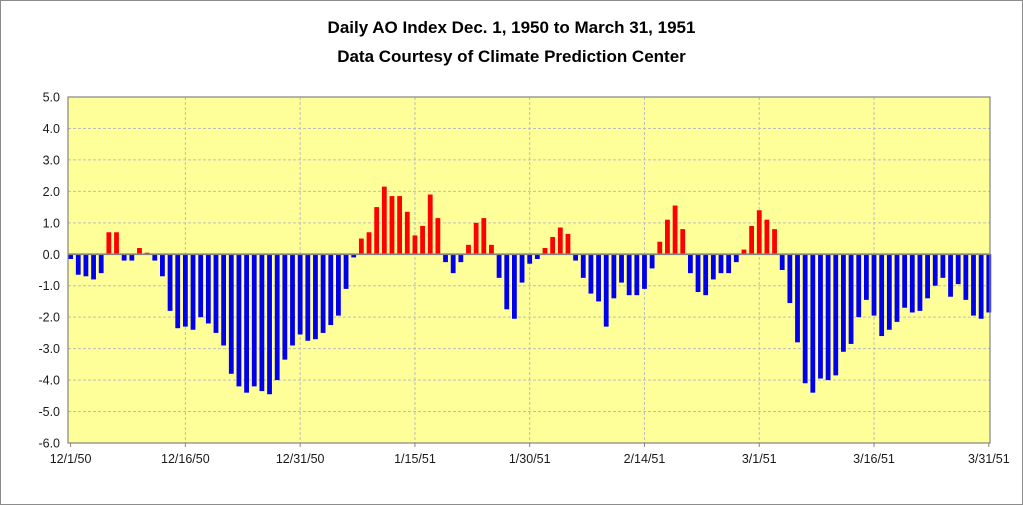  I want to click on y-axis-label: -4.0, so click(49, 381).